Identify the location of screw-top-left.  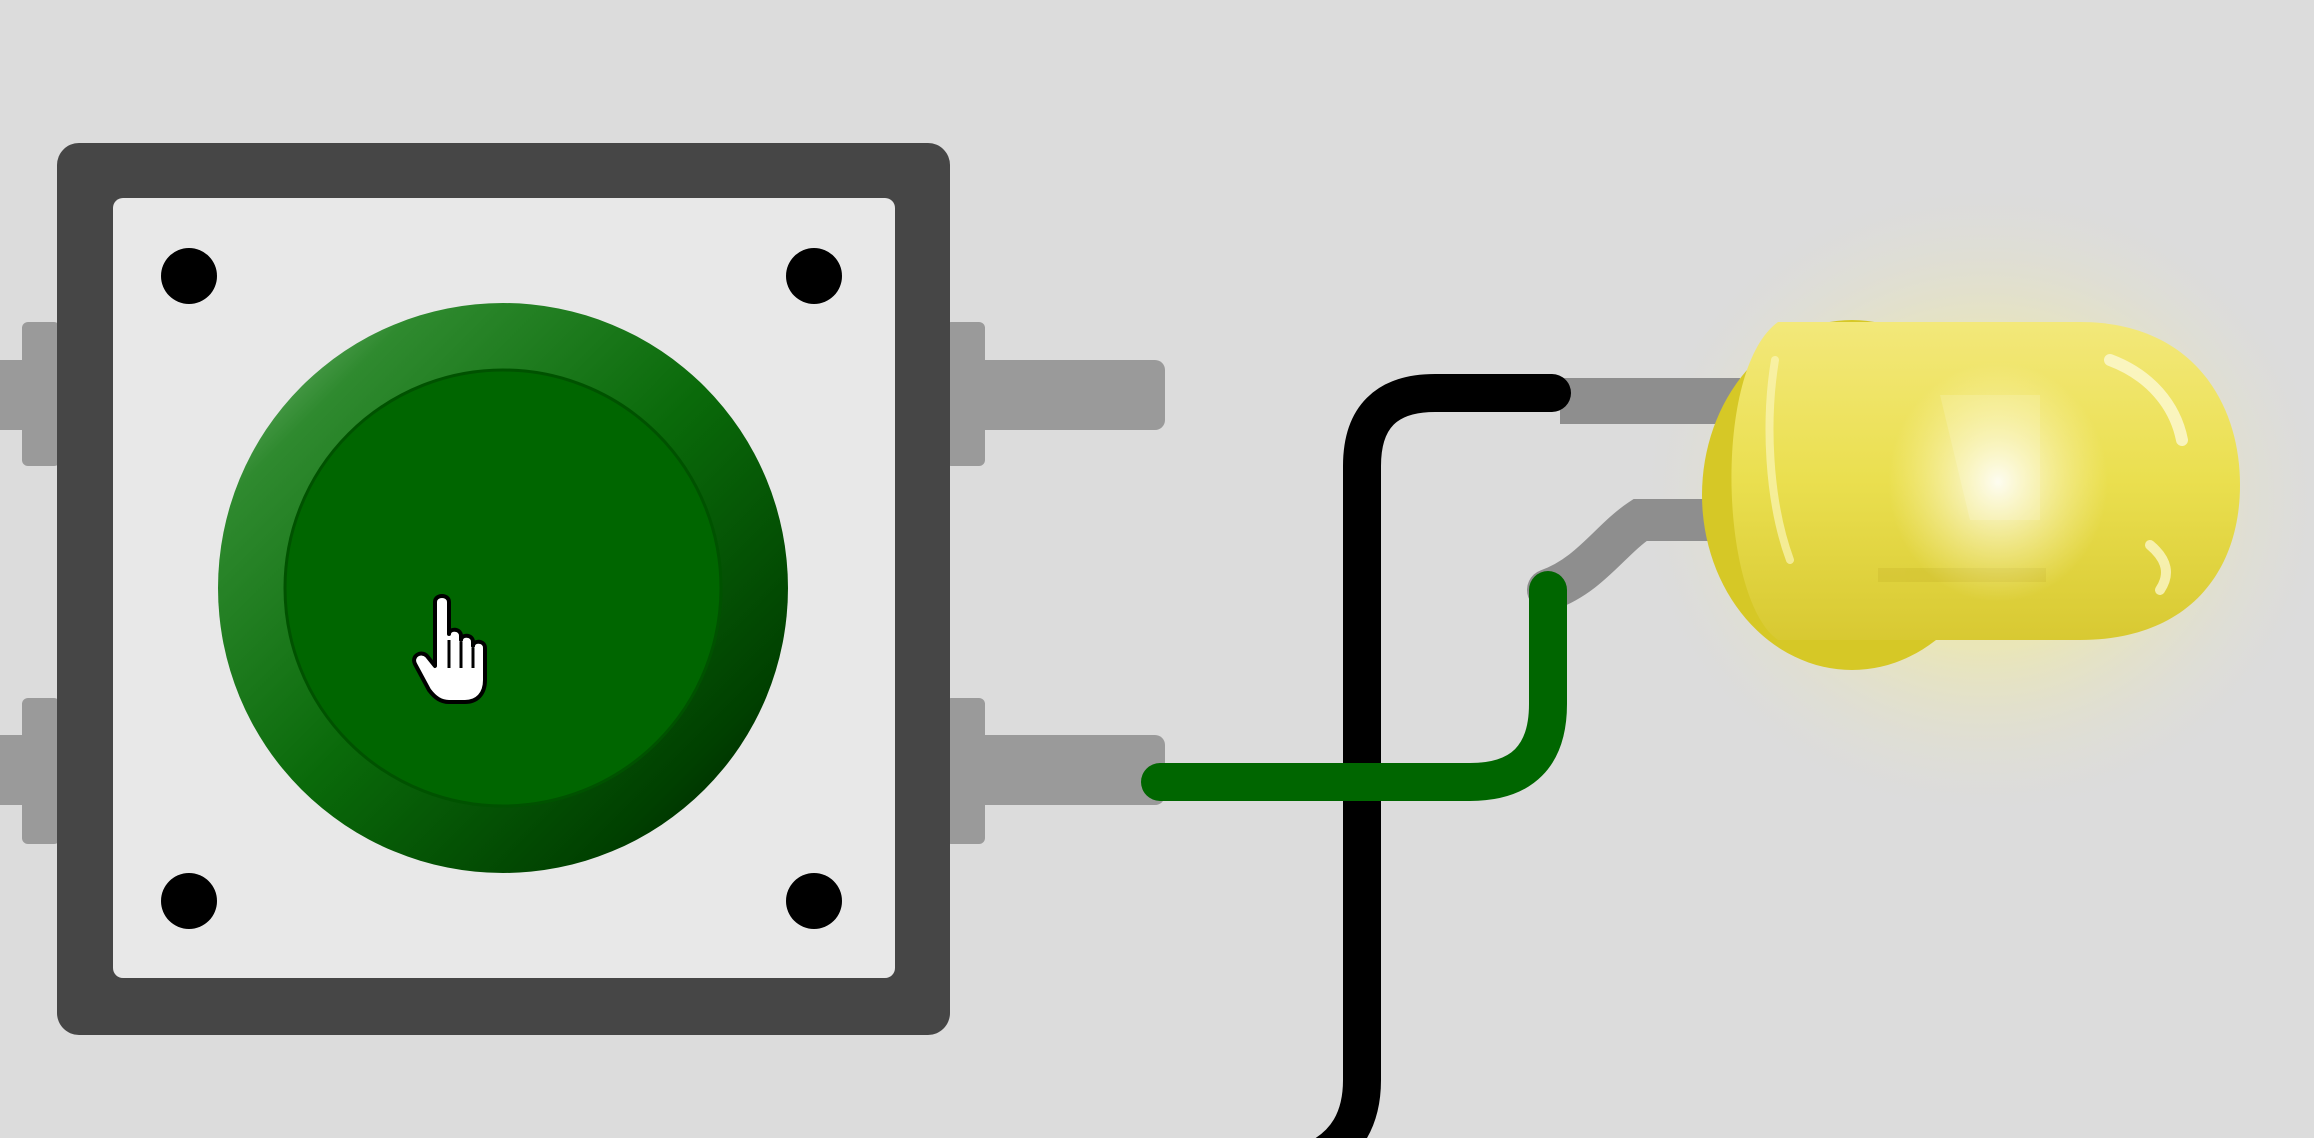
(189, 276).